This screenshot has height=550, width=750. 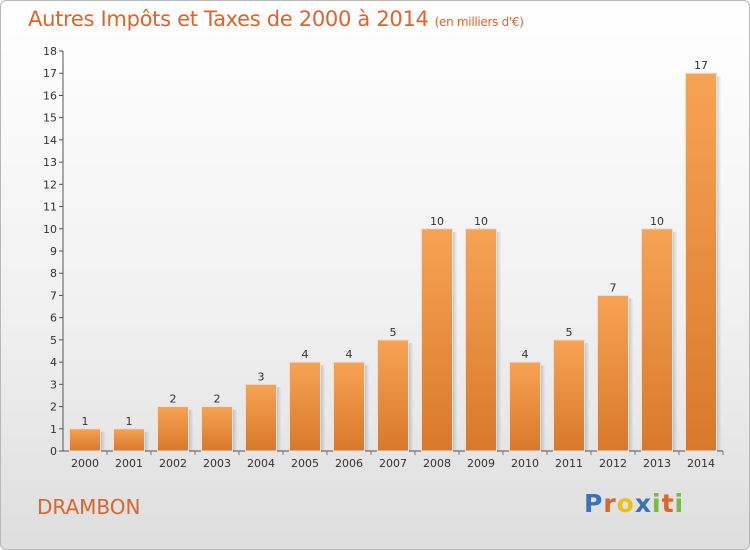 What do you see at coordinates (50, 184) in the screenshot?
I see `y-tick-label: 12` at bounding box center [50, 184].